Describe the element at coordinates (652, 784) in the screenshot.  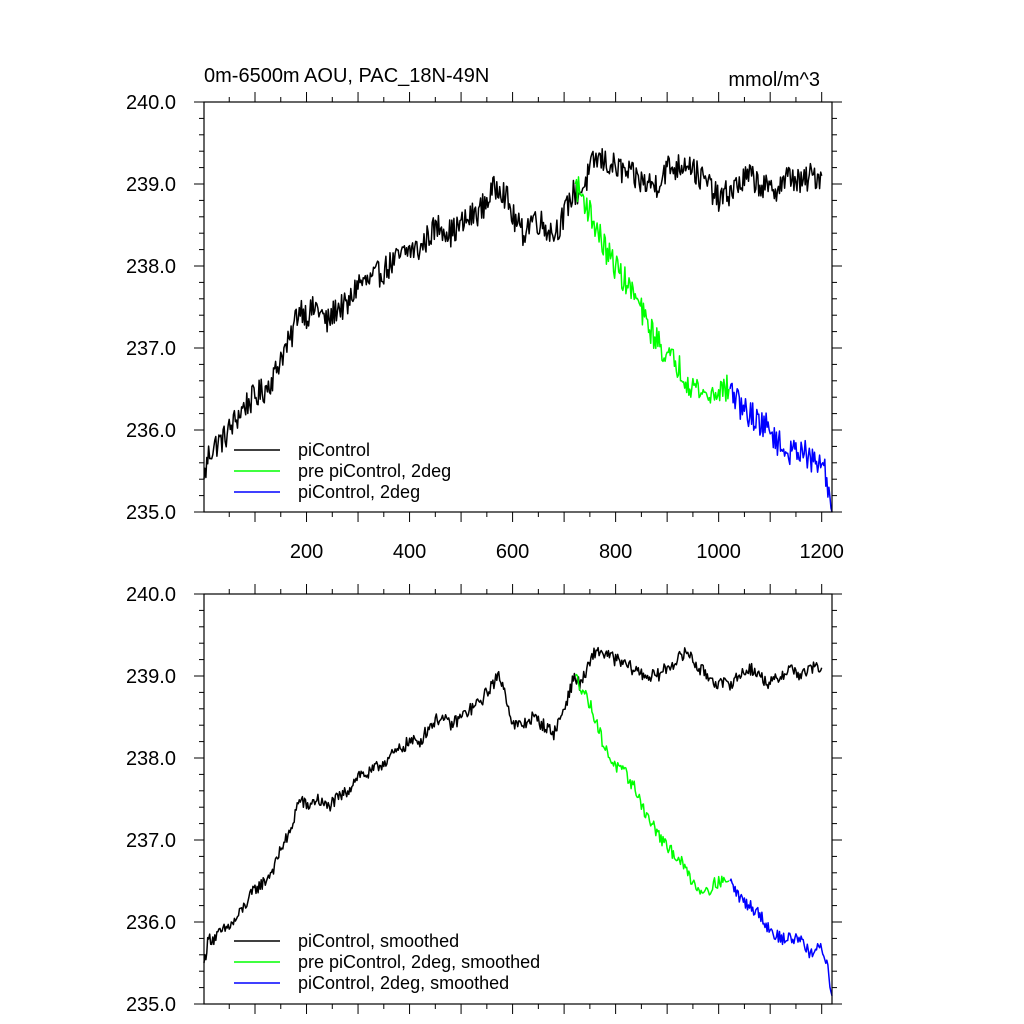
I see `series-line-pre-picontrol-2deg-smoothed` at that location.